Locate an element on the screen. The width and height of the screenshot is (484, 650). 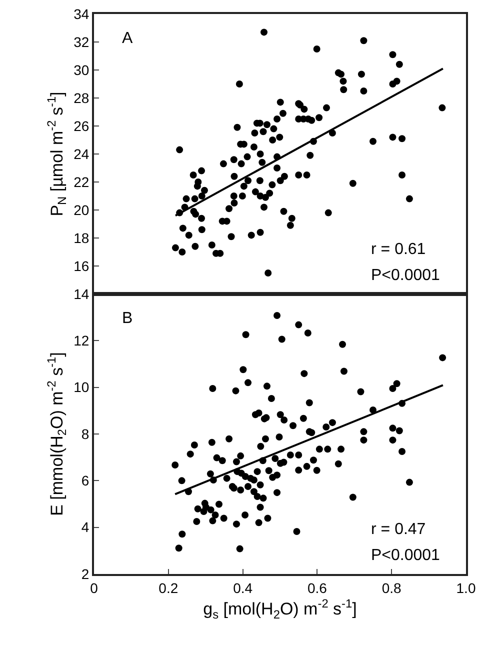
y-tick-label: 32 is located at coordinates (82, 42).